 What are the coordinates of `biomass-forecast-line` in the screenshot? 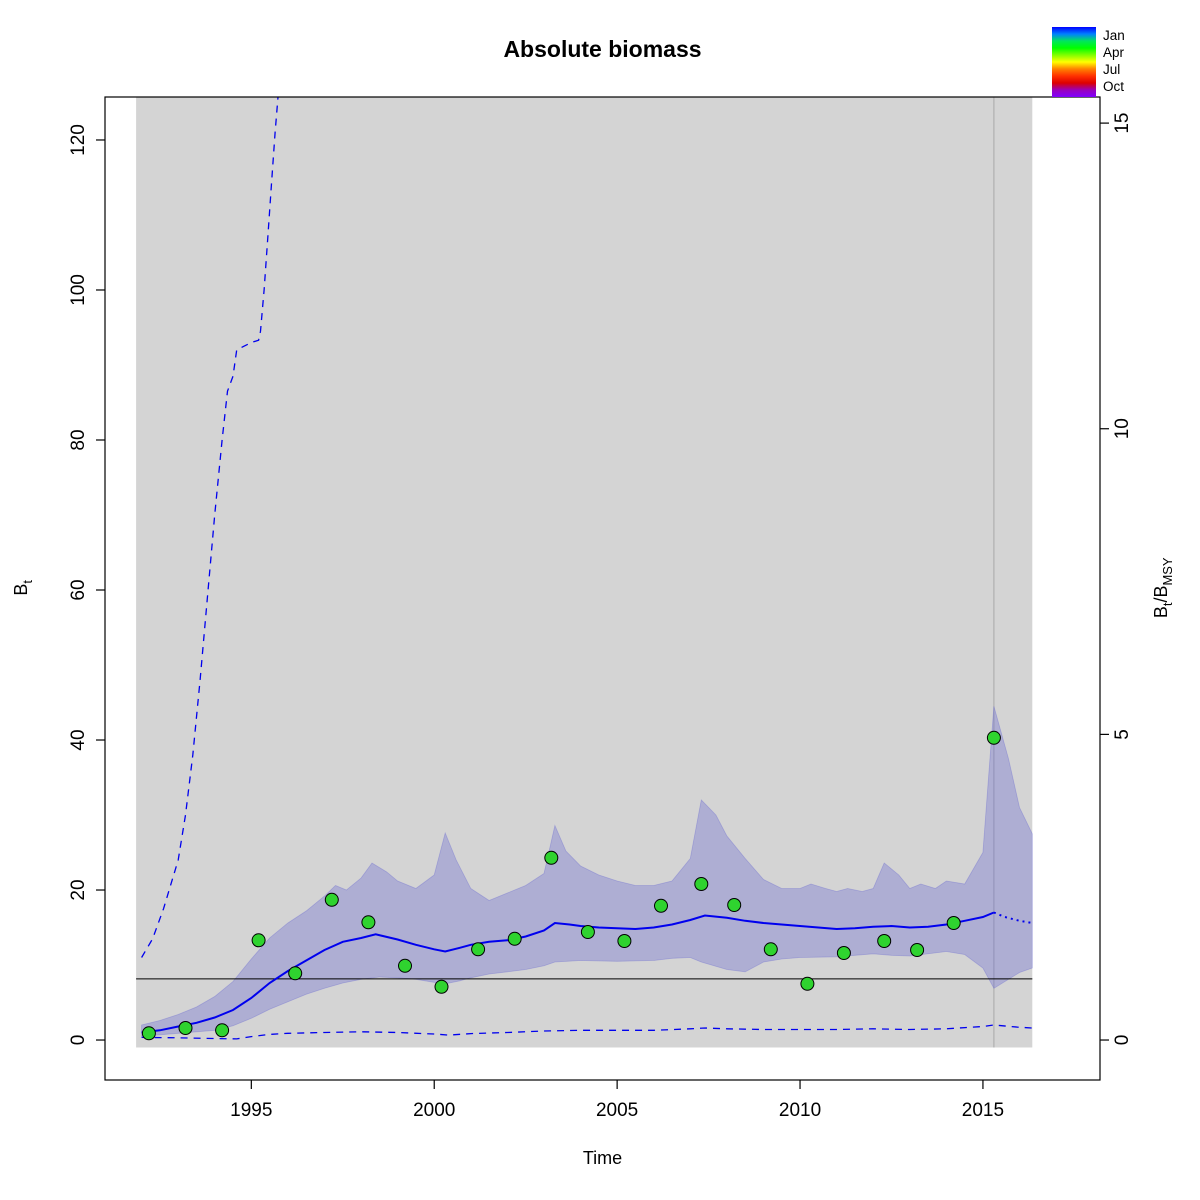 It's located at (1013, 917).